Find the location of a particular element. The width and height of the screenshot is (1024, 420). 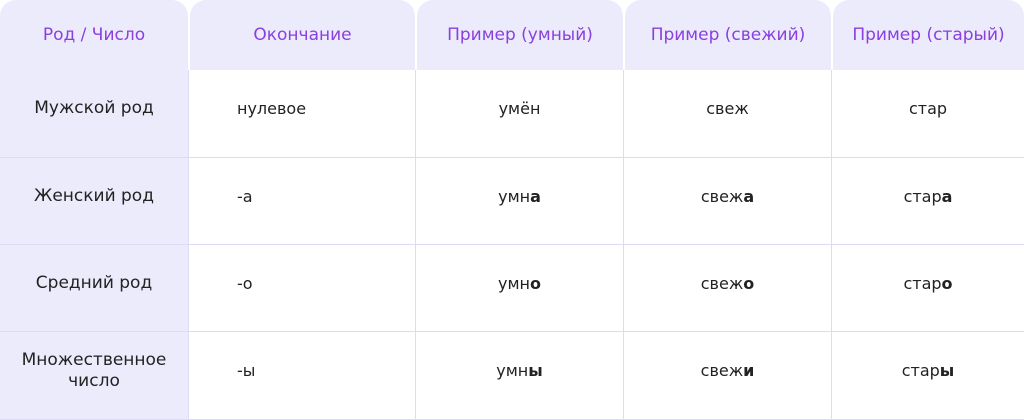

example-cell: стар а is located at coordinates (927, 201).